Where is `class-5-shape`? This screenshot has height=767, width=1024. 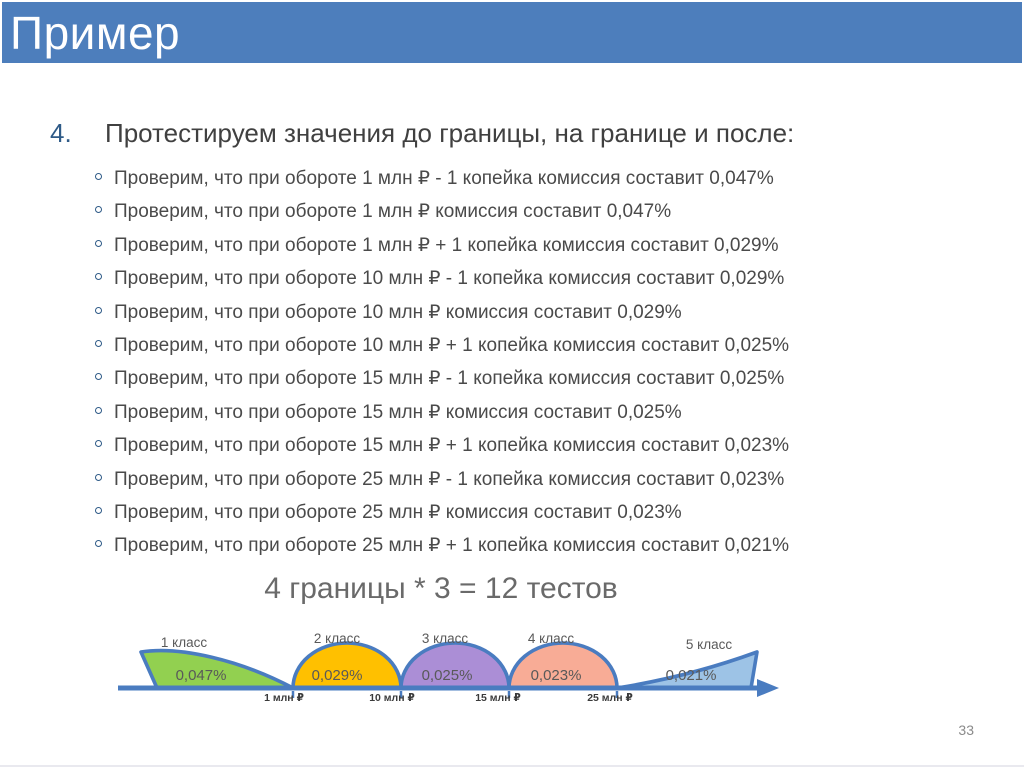
class-5-shape is located at coordinates (687, 670).